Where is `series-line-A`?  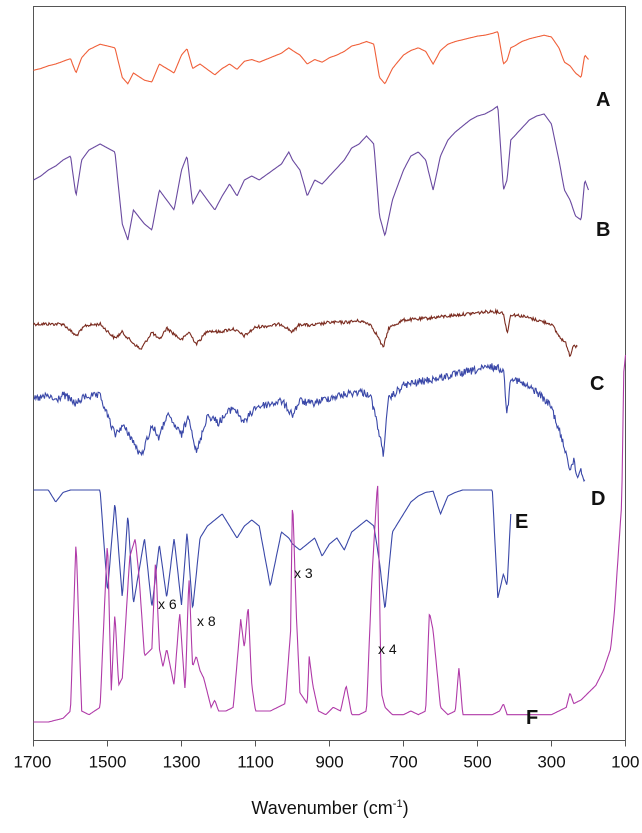
series-line-A is located at coordinates (311, 58).